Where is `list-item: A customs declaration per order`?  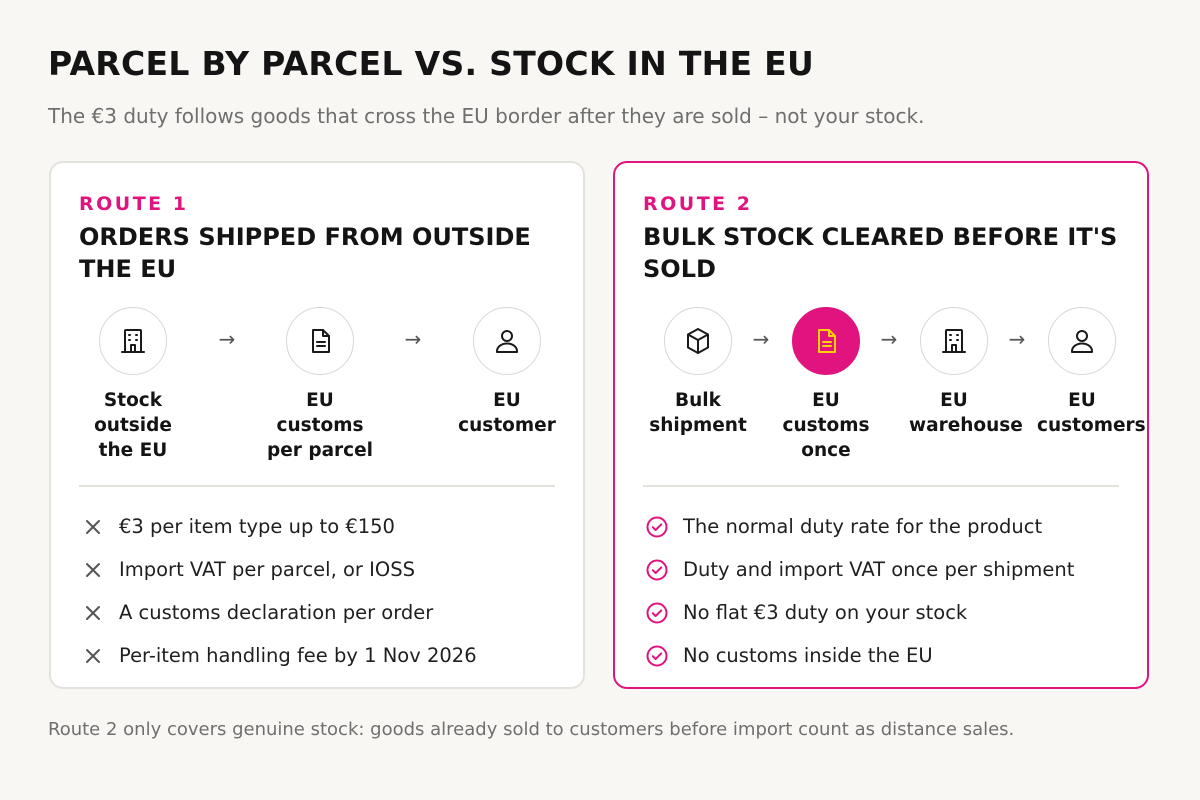
list-item: A customs declaration per order is located at coordinates (278, 612).